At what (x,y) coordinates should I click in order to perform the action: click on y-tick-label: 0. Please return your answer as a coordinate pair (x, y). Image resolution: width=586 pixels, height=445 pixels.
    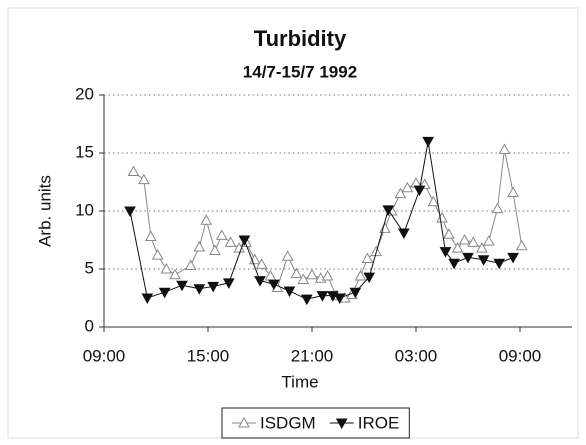
    Looking at the image, I should click on (89, 325).